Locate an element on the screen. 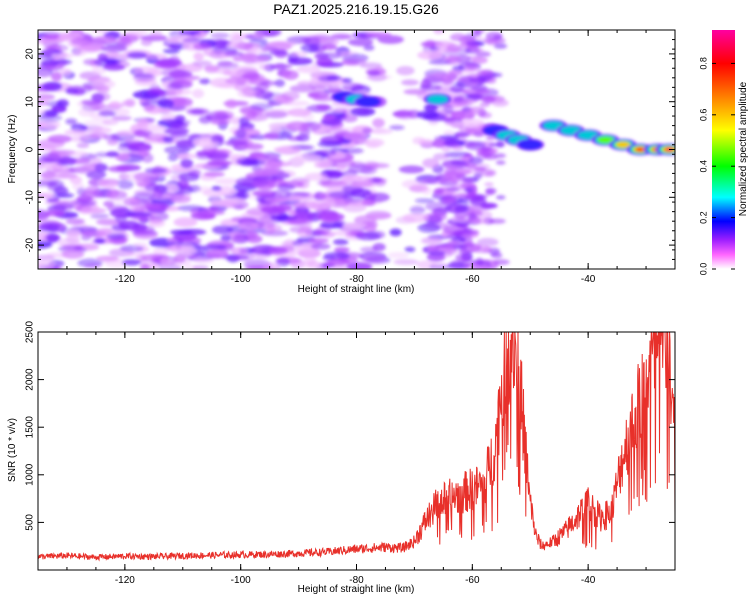 The image size is (750, 600). x-tick-label: -120 is located at coordinates (125, 580).